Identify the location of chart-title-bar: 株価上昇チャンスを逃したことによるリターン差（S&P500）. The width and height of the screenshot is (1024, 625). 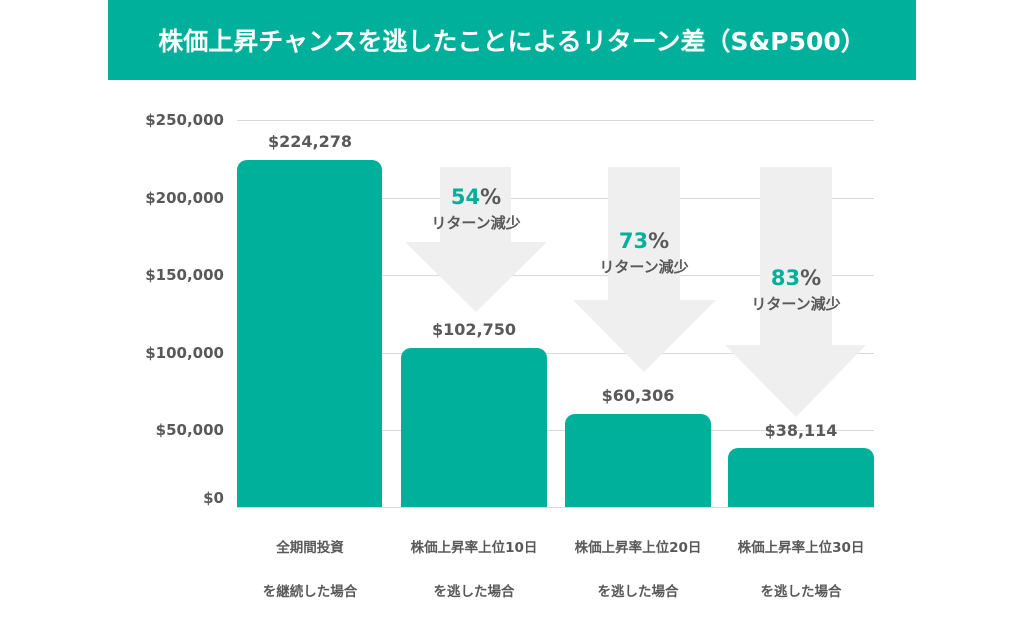
(512, 40).